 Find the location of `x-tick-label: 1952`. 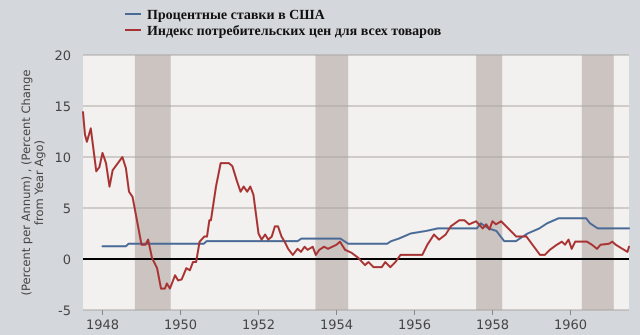

x-tick-label: 1952 is located at coordinates (259, 325).